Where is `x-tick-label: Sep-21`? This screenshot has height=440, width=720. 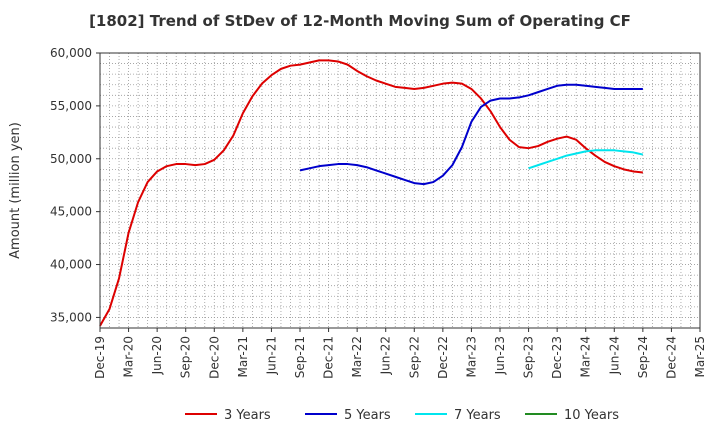
x-tick-label: Sep-21 is located at coordinates (300, 357).